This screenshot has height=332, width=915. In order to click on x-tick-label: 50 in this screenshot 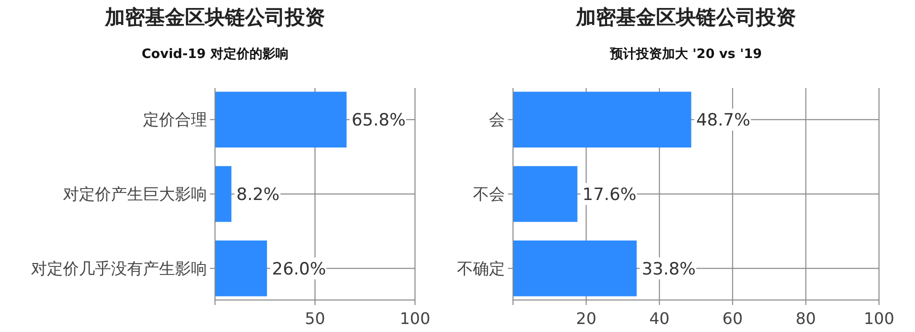, I will do `click(315, 318)`.